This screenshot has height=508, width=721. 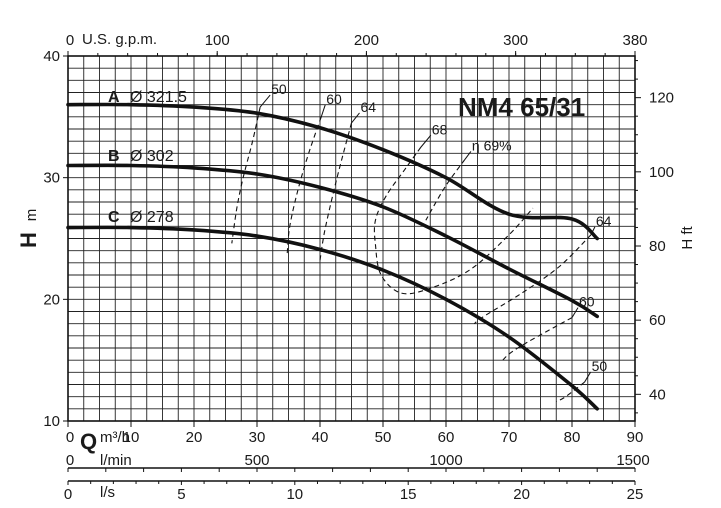 I want to click on ls-tick-label: 10, so click(x=294, y=494).